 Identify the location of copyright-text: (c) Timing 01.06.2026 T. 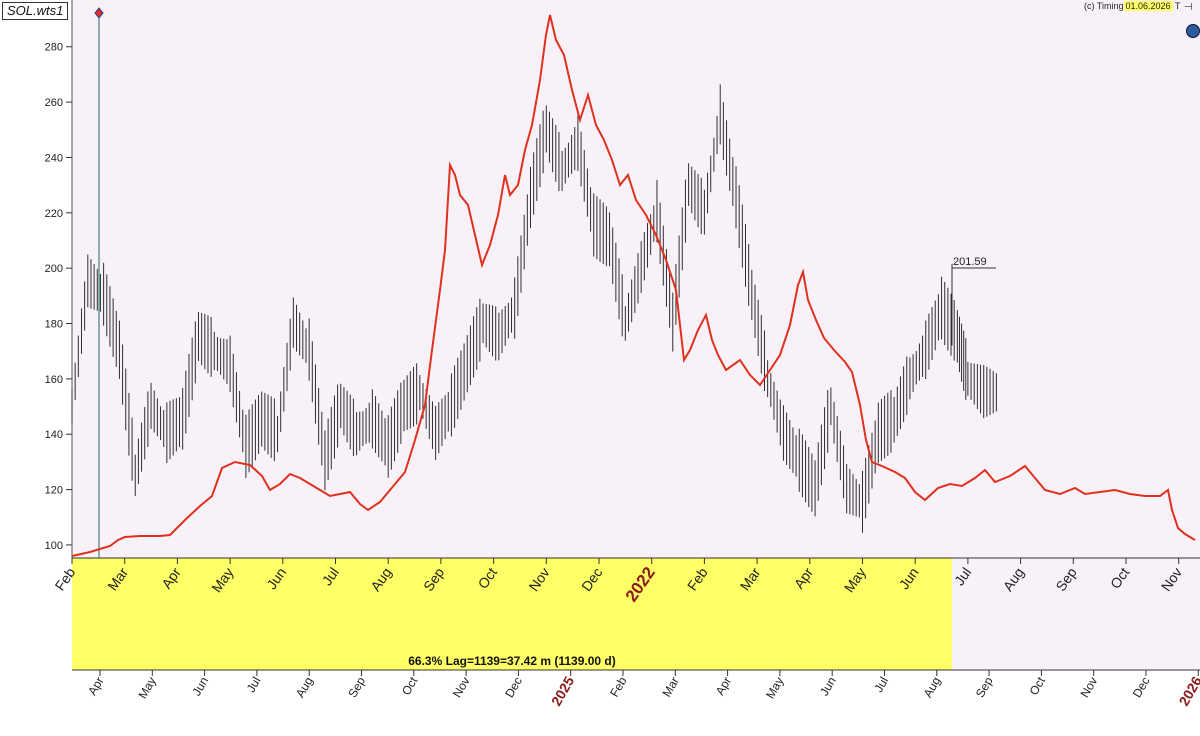
(1132, 6).